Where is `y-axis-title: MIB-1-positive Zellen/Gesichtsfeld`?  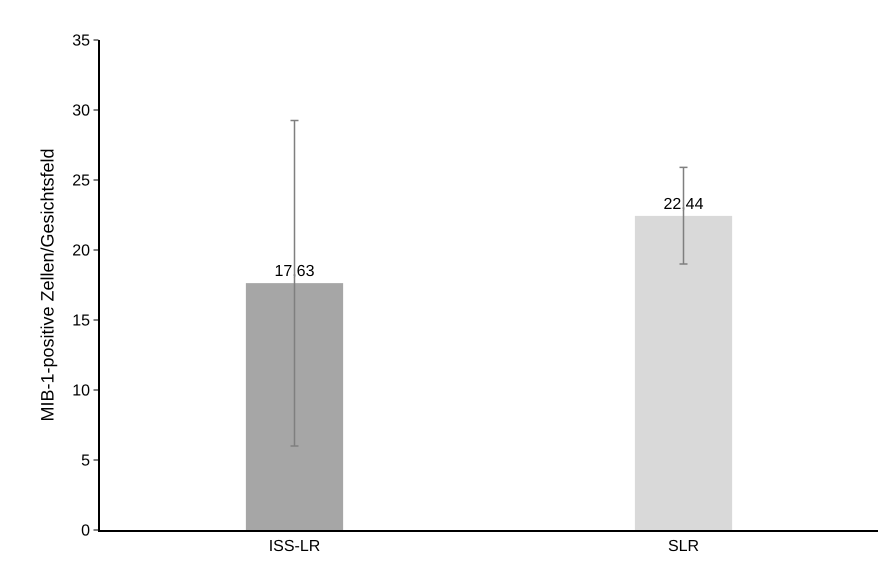
y-axis-title: MIB-1-positive Zellen/Gesichtsfeld is located at coordinates (48, 285).